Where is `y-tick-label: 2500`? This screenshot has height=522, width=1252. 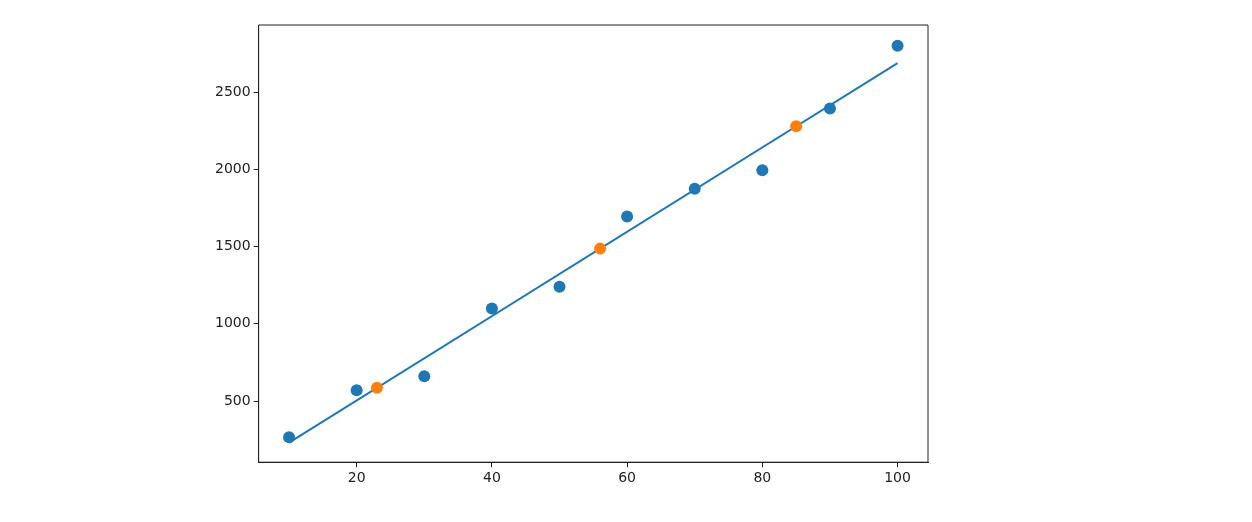
y-tick-label: 2500 is located at coordinates (232, 90).